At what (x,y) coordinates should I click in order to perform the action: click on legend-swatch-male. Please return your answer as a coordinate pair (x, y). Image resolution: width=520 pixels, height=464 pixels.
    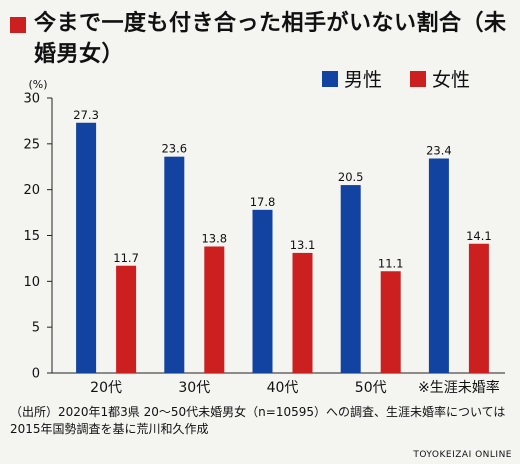
    Looking at the image, I should click on (330, 79).